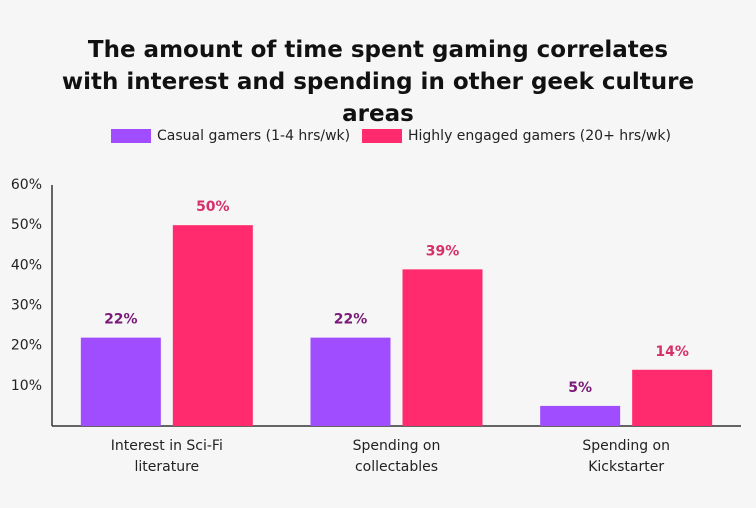  What do you see at coordinates (443, 251) in the screenshot?
I see `value-label: 39%` at bounding box center [443, 251].